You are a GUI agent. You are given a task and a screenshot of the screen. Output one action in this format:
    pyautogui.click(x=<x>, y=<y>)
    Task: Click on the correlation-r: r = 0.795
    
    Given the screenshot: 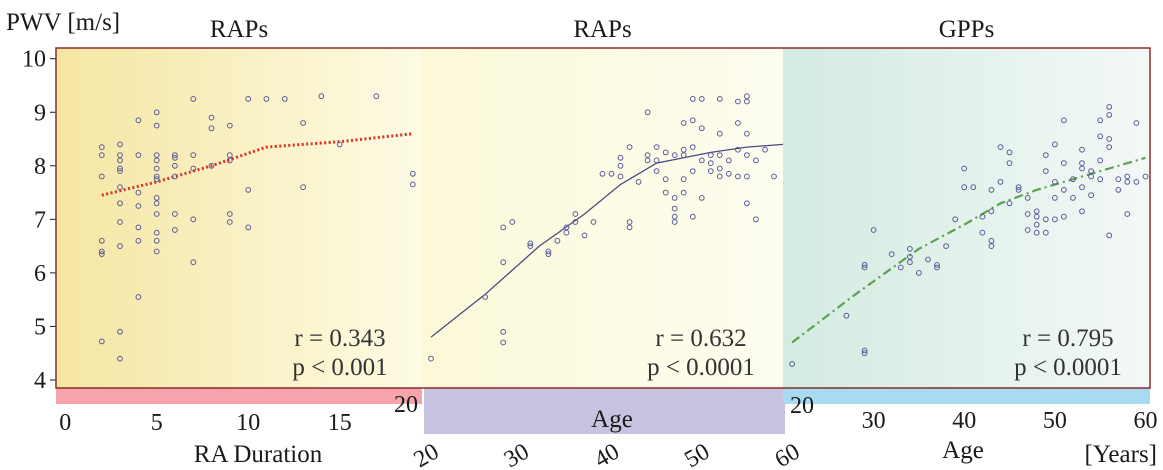 What is the action you would take?
    pyautogui.click(x=1067, y=338)
    